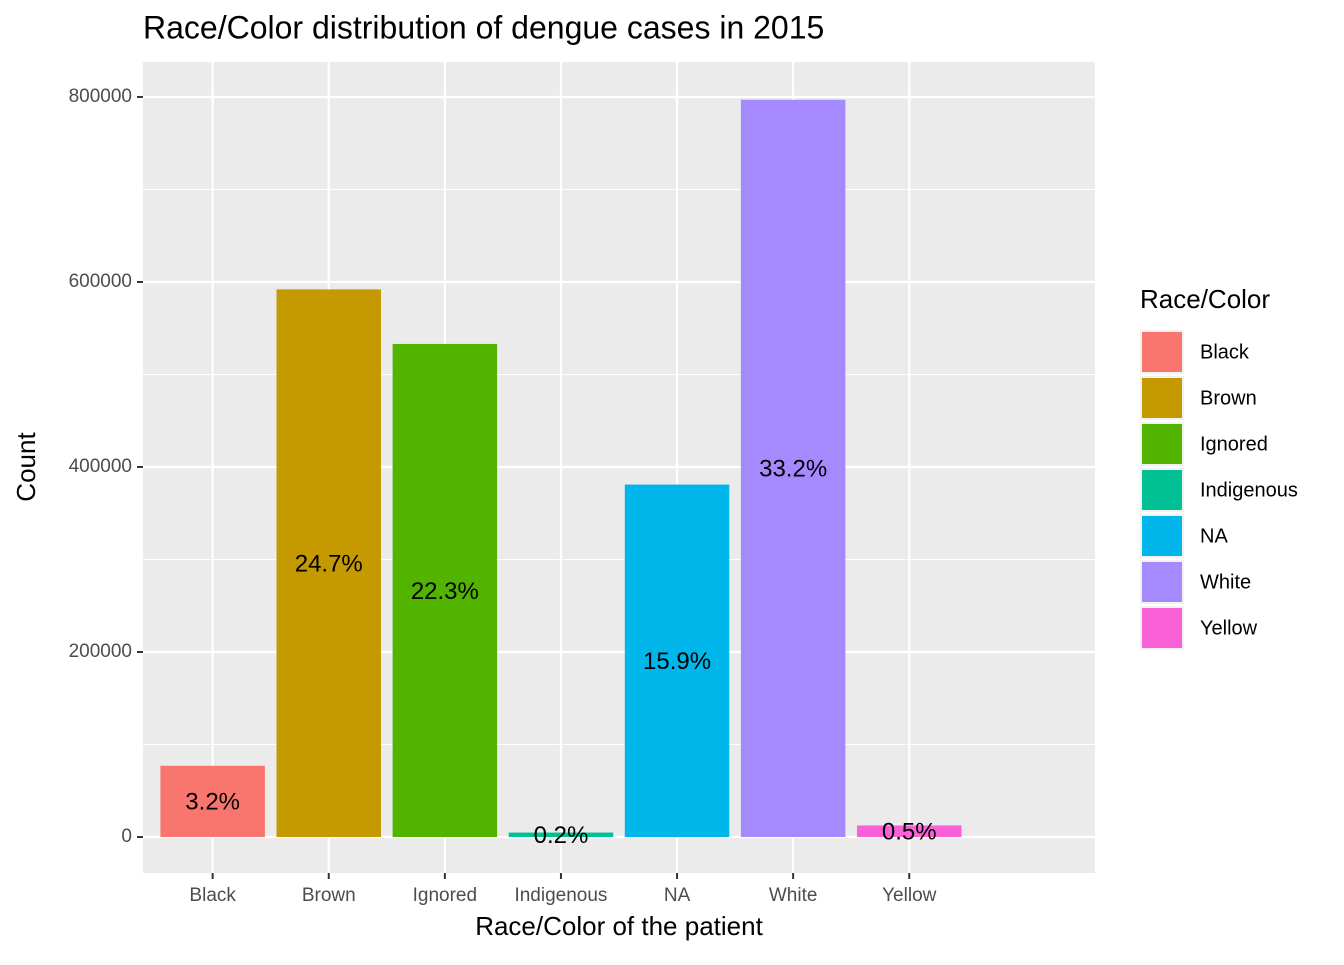  I want to click on x-tick-label: Indigenous, so click(560, 895).